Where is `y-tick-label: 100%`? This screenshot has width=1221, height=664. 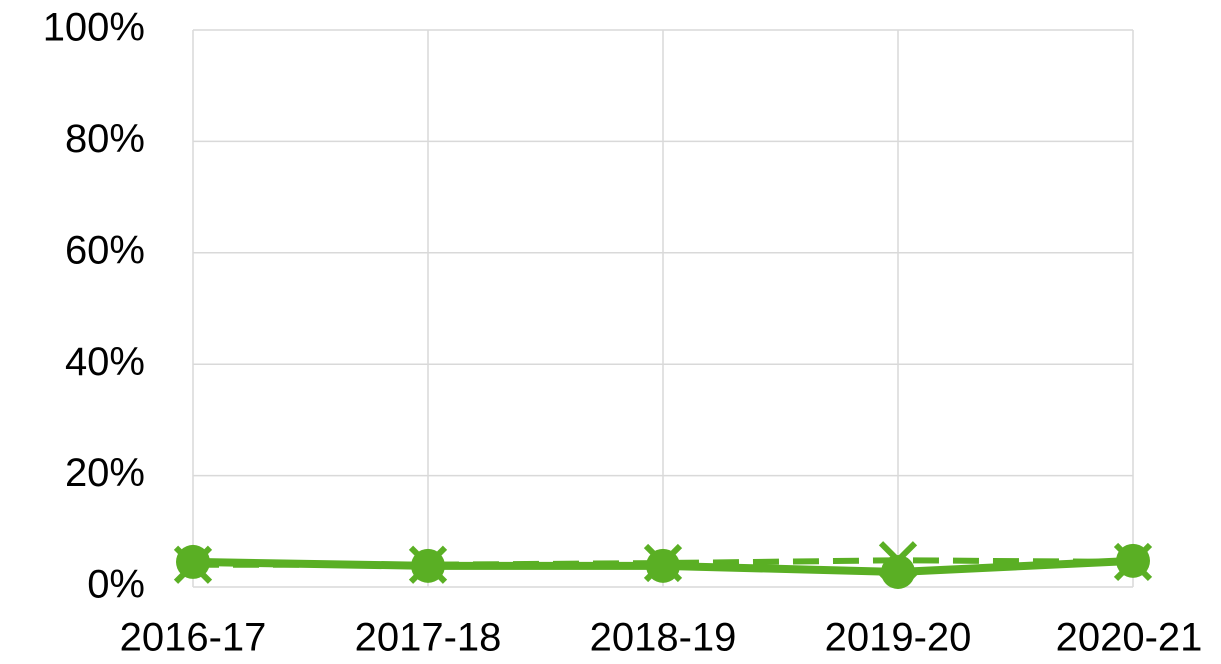 y-tick-label: 100% is located at coordinates (94, 28).